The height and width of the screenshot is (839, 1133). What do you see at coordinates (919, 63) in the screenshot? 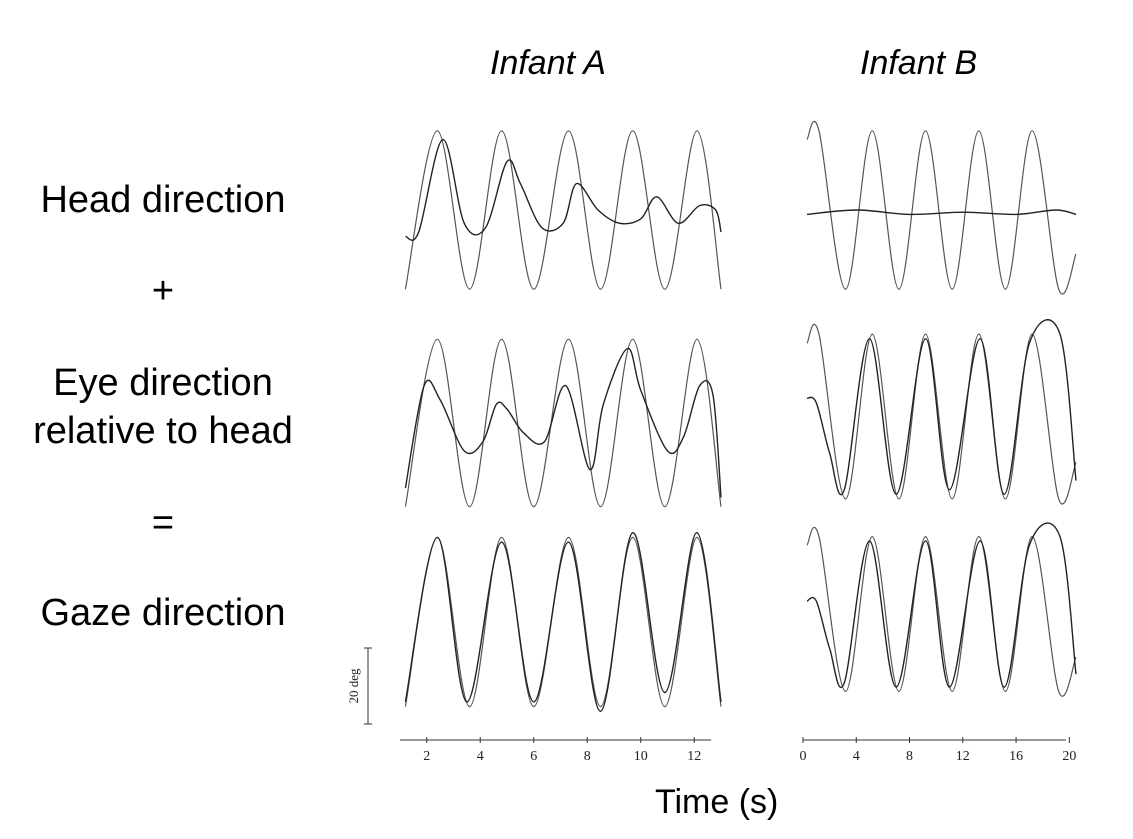
I see `column-title-infant-b: Infant B` at bounding box center [919, 63].